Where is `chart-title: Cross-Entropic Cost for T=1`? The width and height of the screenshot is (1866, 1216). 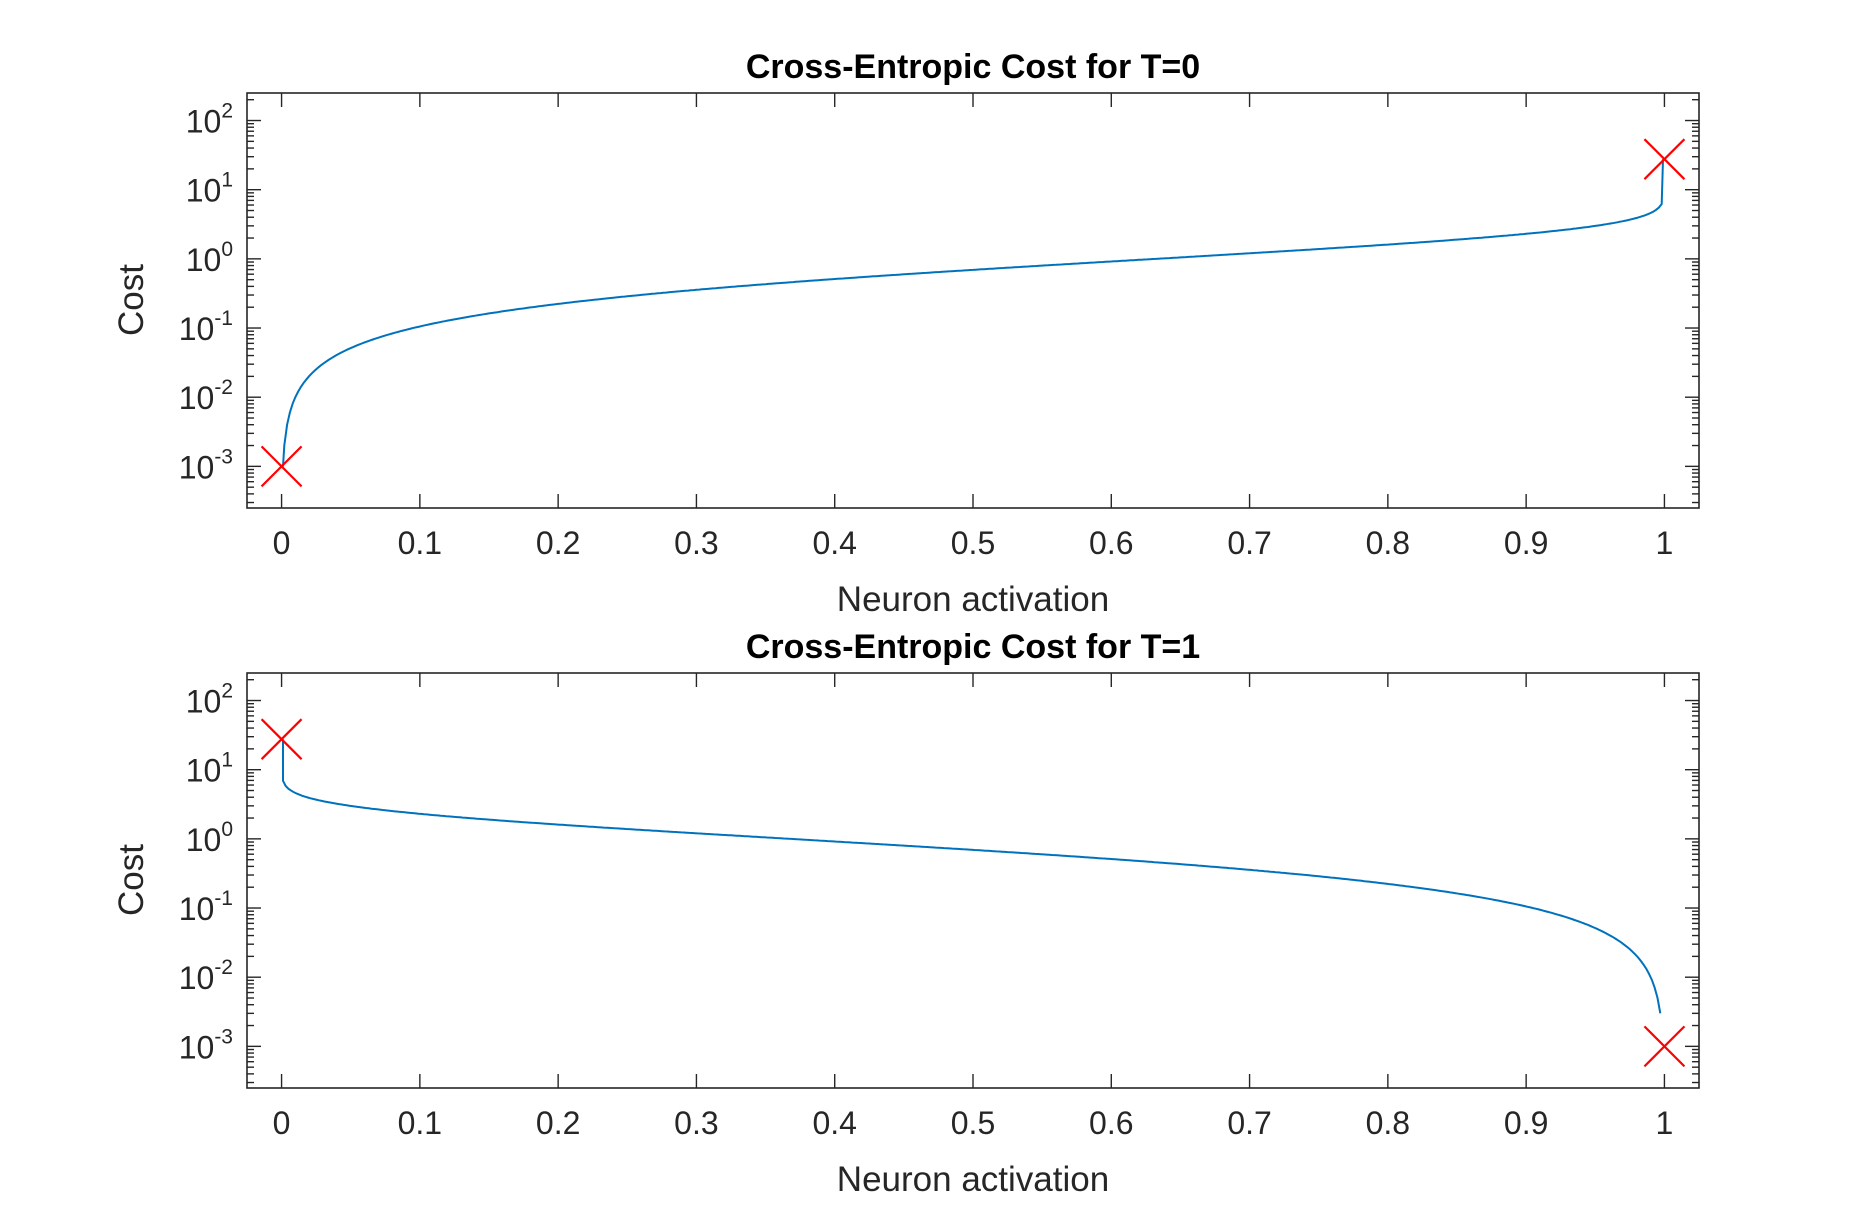
chart-title: Cross-Entropic Cost for T=1 is located at coordinates (973, 647).